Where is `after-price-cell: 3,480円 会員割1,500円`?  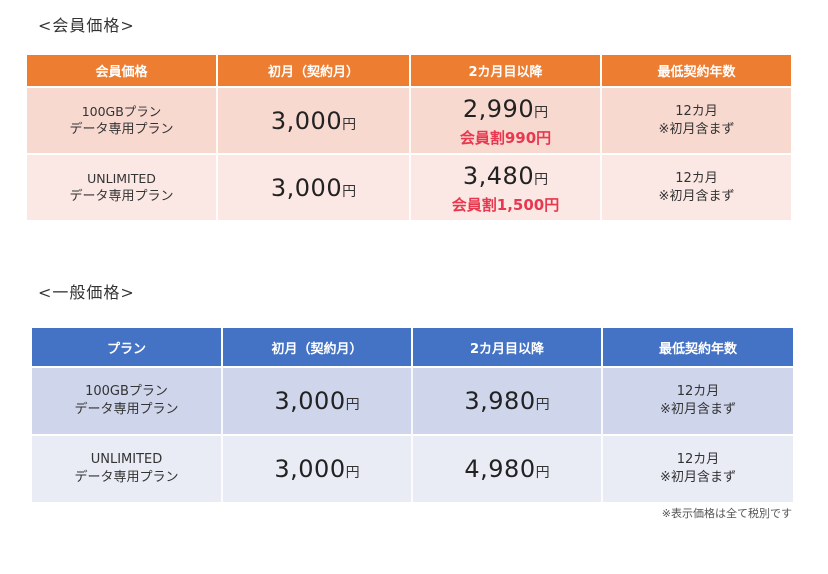
after-price-cell: 3,480円 会員割1,500円 is located at coordinates (506, 186).